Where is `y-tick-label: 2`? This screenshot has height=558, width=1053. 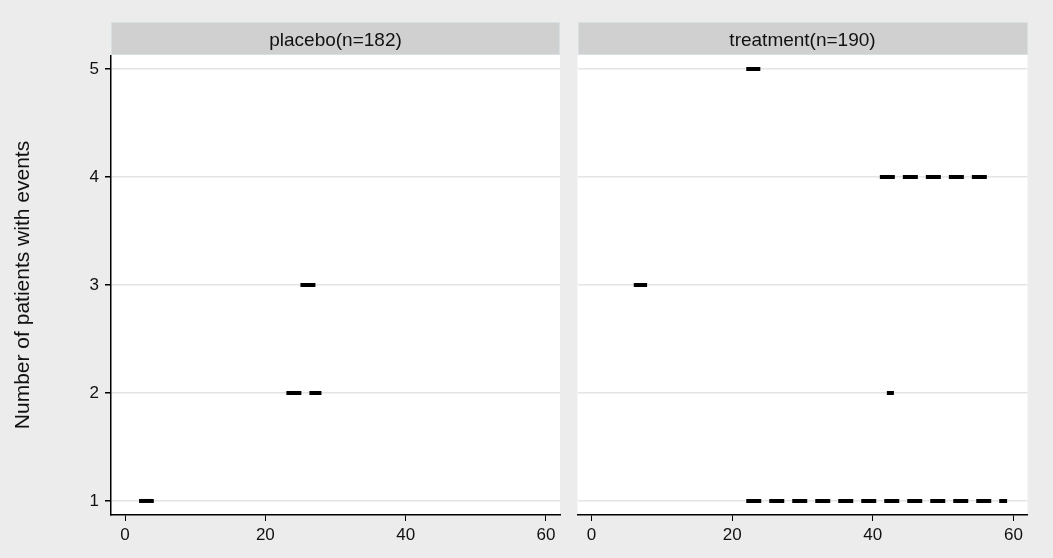
y-tick-label: 2 is located at coordinates (94, 392).